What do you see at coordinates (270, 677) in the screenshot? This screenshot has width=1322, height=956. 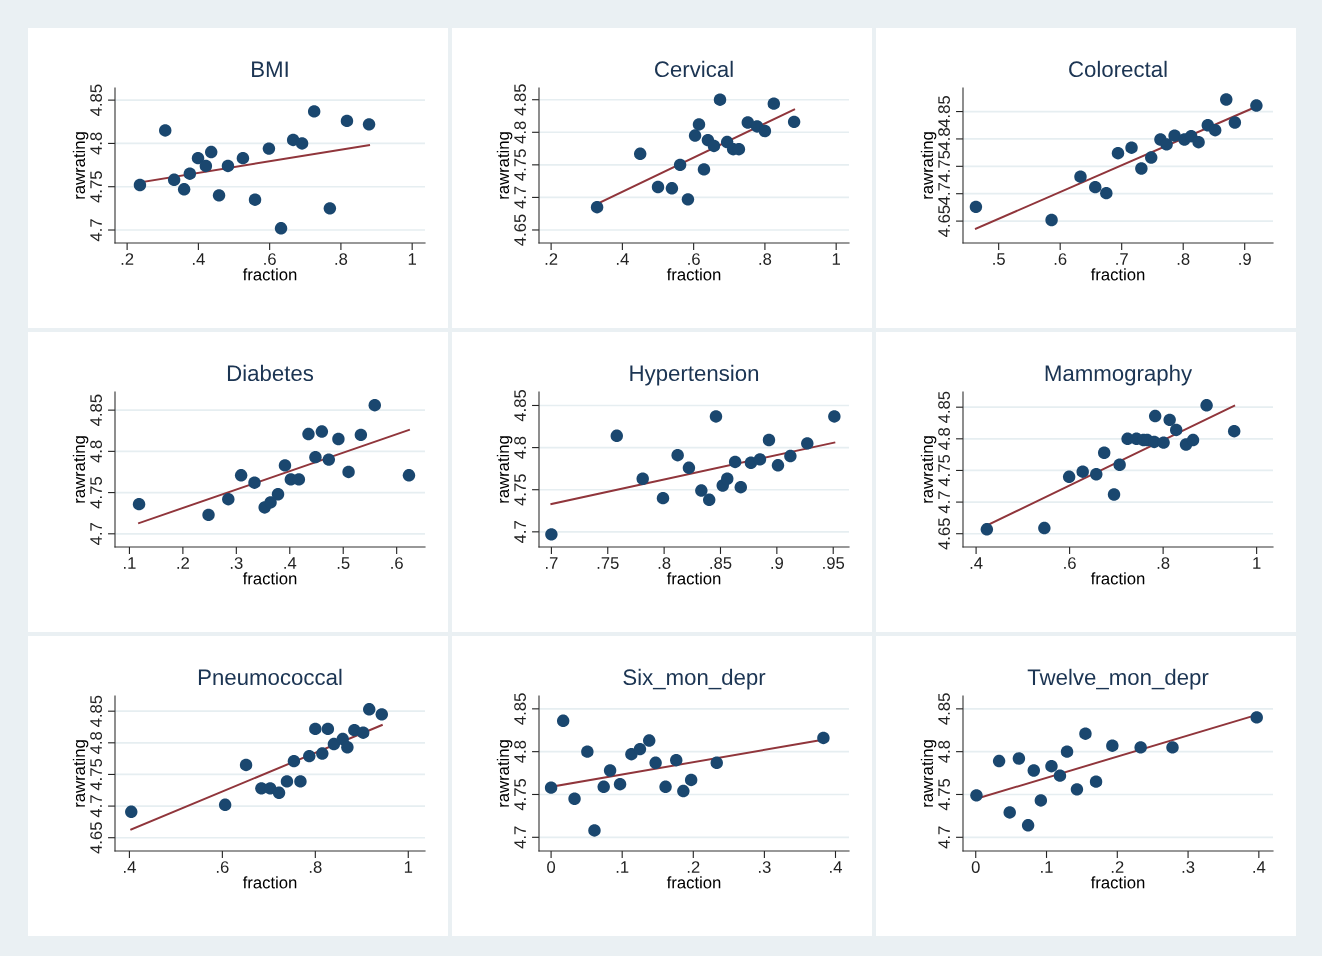 I see `chart-title: Pneumococcal` at bounding box center [270, 677].